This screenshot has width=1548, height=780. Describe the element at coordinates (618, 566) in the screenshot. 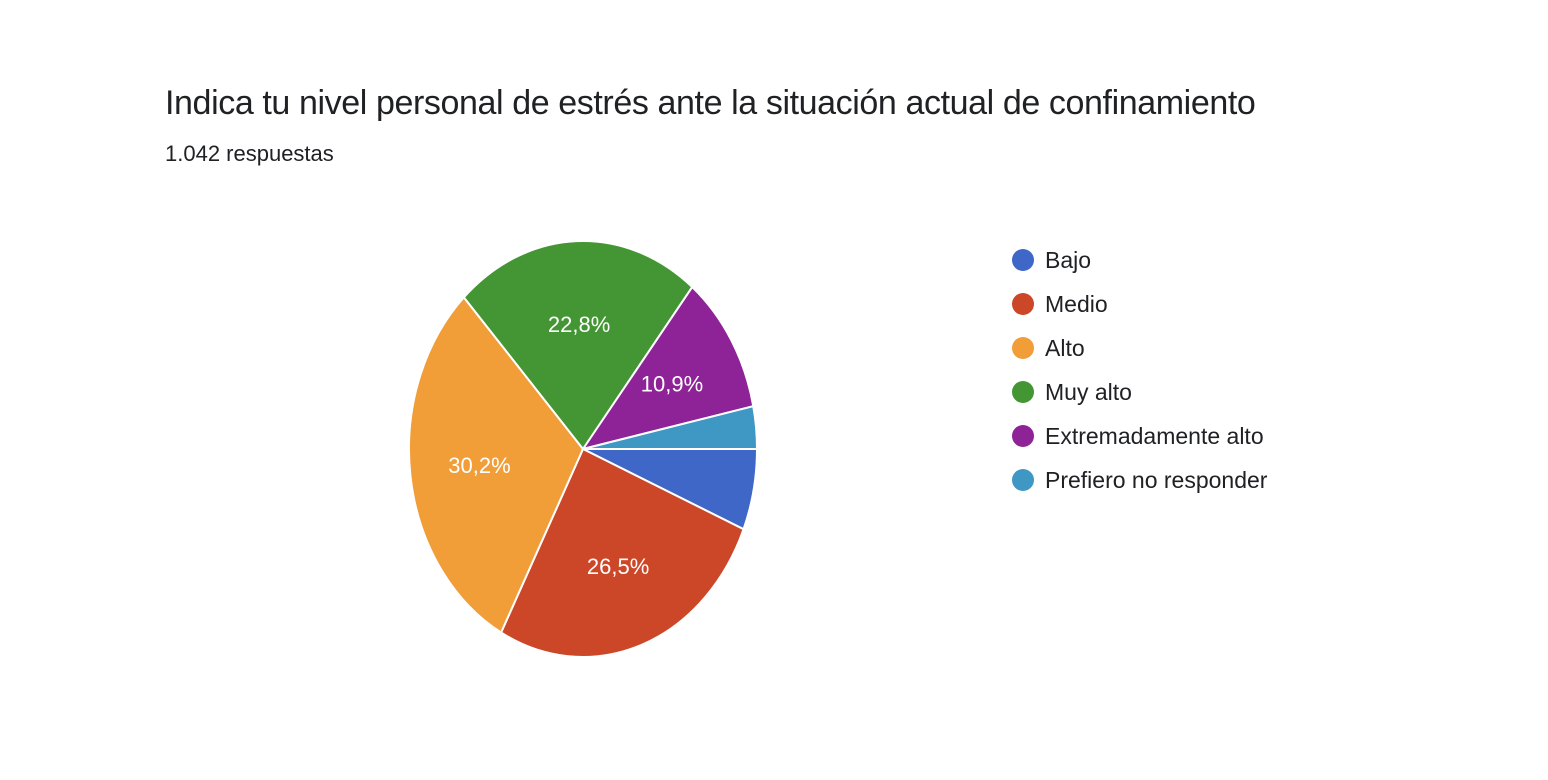

I see `slice-label-1: 26,5%` at that location.